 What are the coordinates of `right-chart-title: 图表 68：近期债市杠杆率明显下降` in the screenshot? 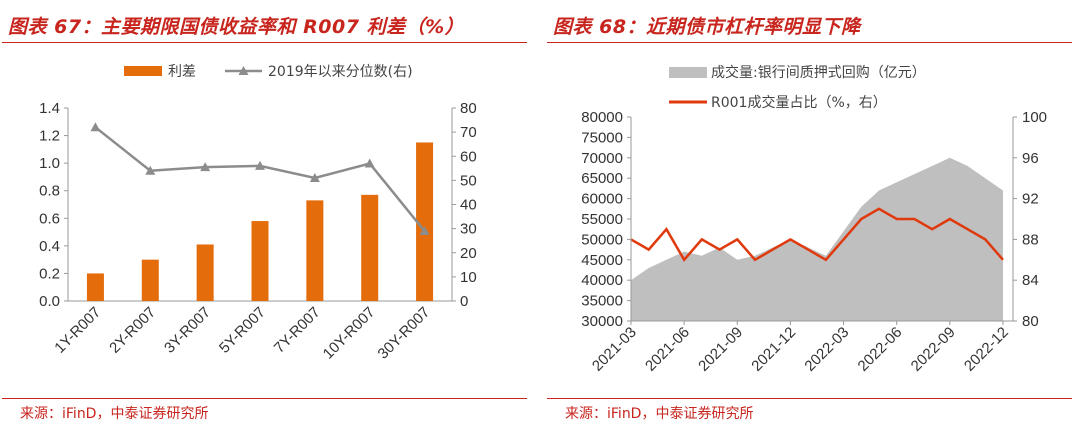 It's located at (707, 27).